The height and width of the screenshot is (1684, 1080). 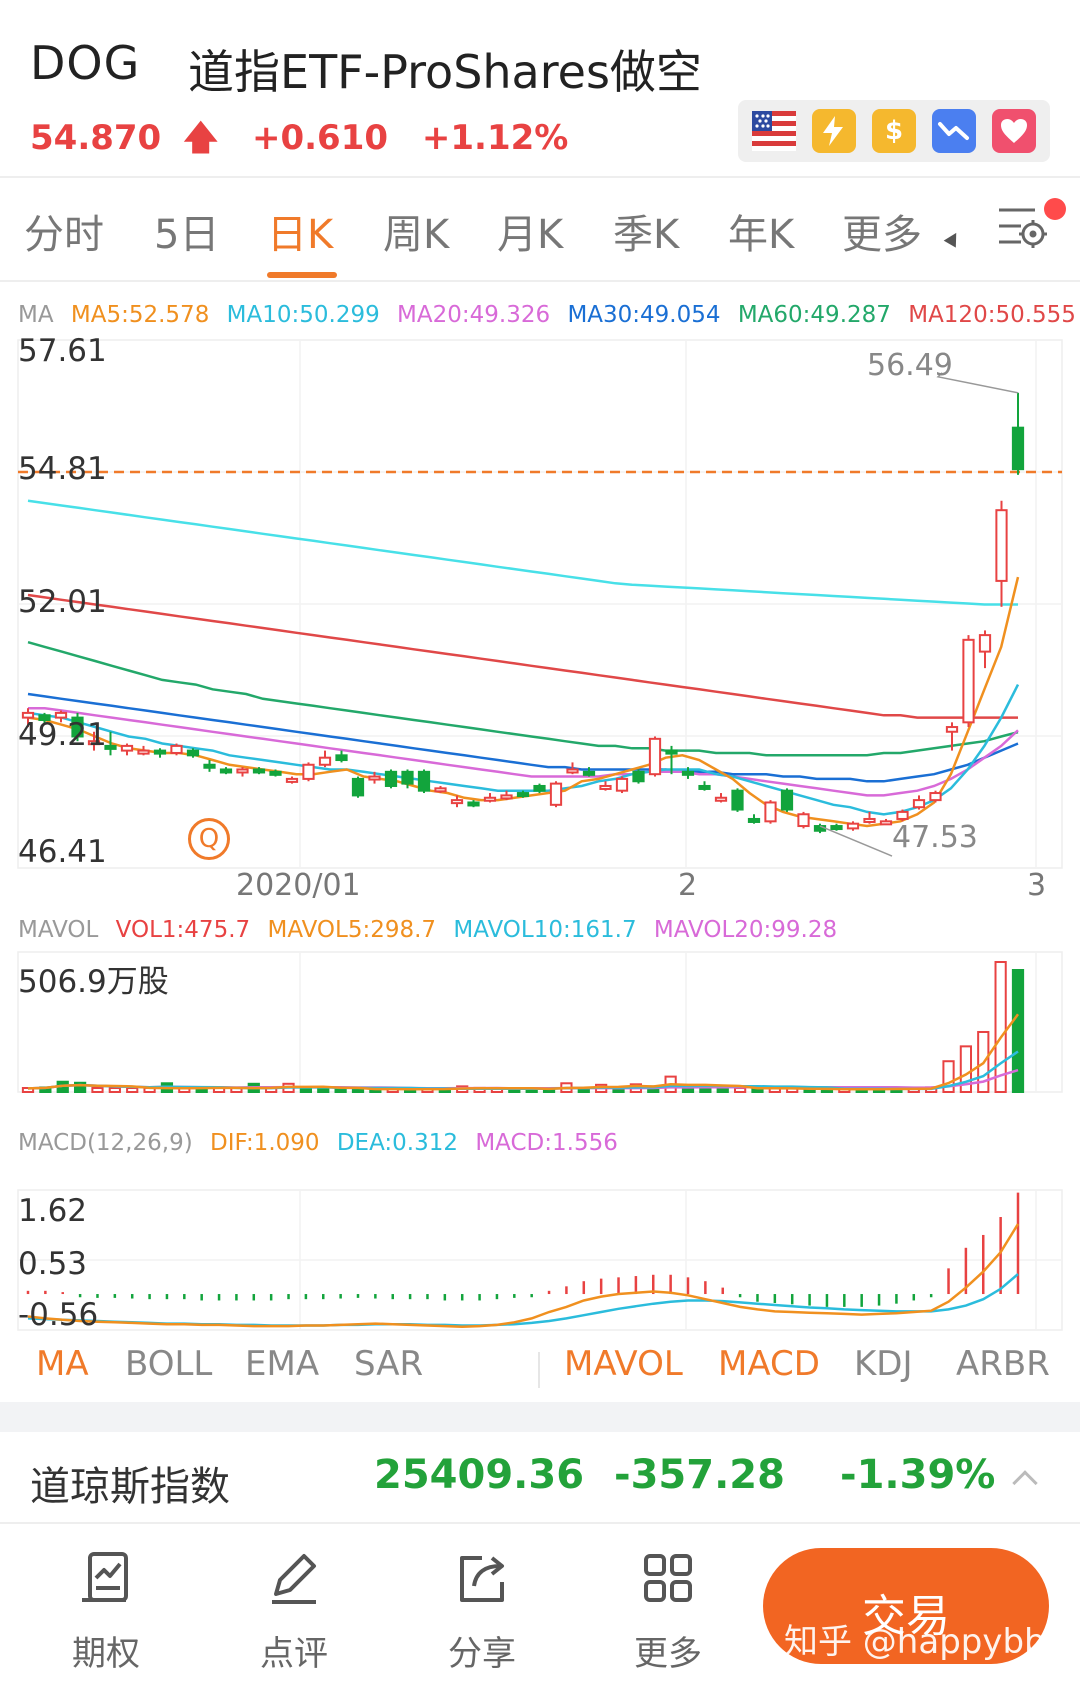 What do you see at coordinates (910, 365) in the screenshot?
I see `max-price-label: 56.49` at bounding box center [910, 365].